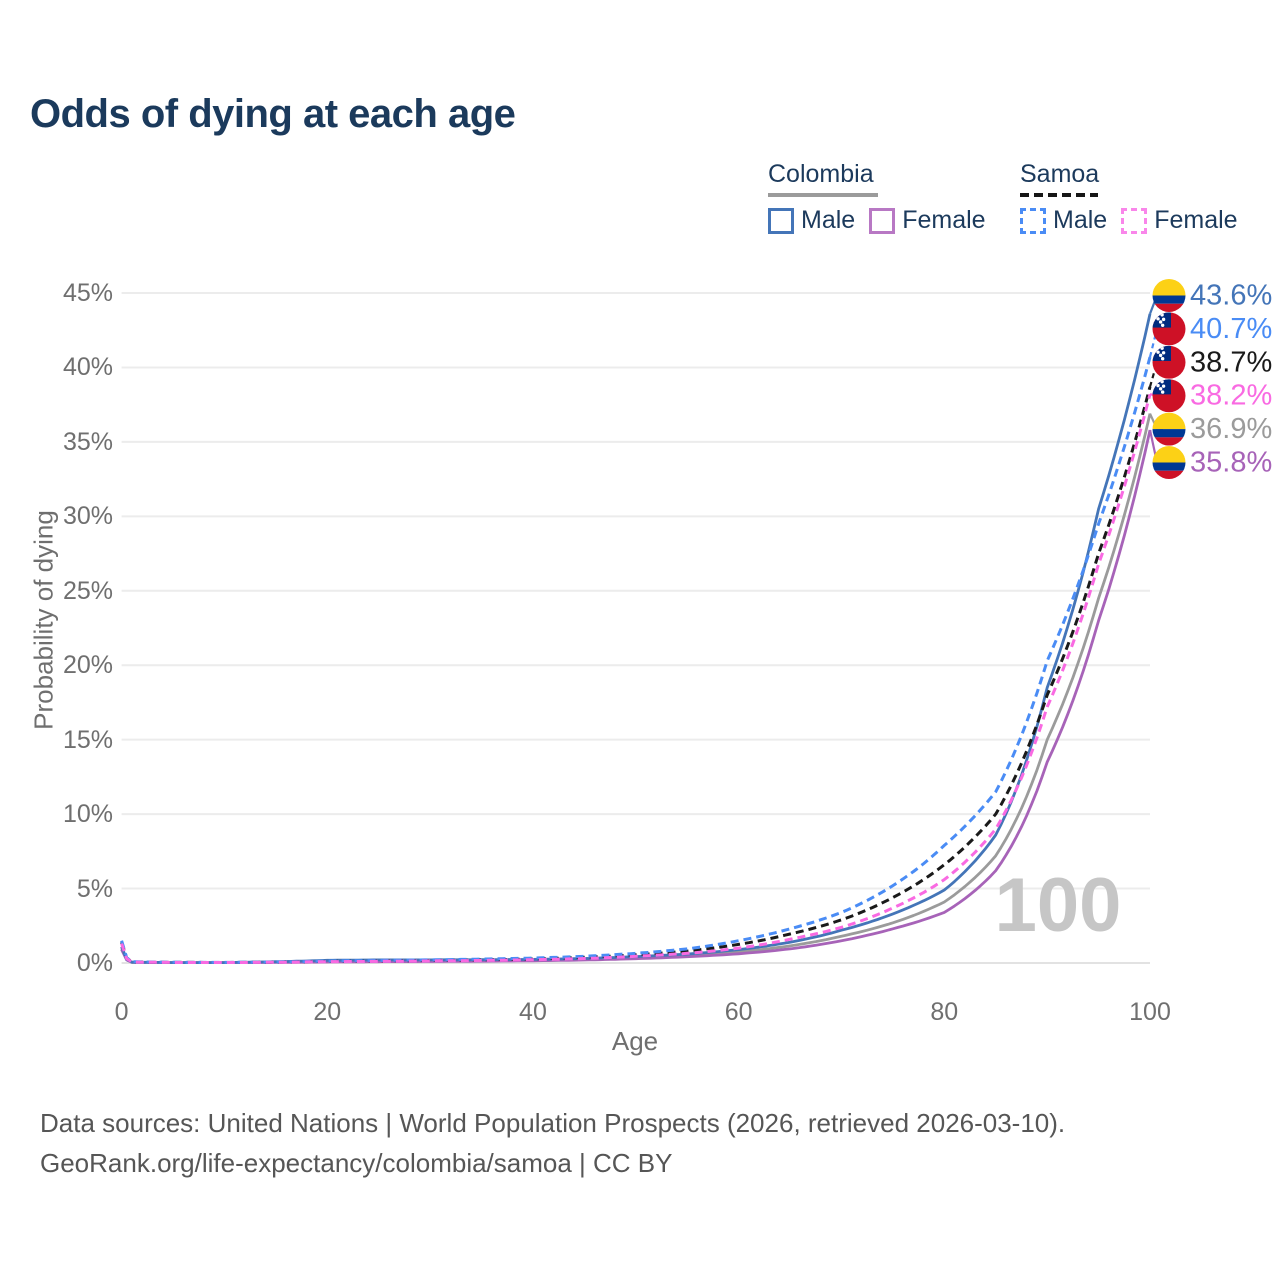 The width and height of the screenshot is (1280, 1280). Describe the element at coordinates (121, 1012) in the screenshot. I see `x-tick-label: 0` at that location.